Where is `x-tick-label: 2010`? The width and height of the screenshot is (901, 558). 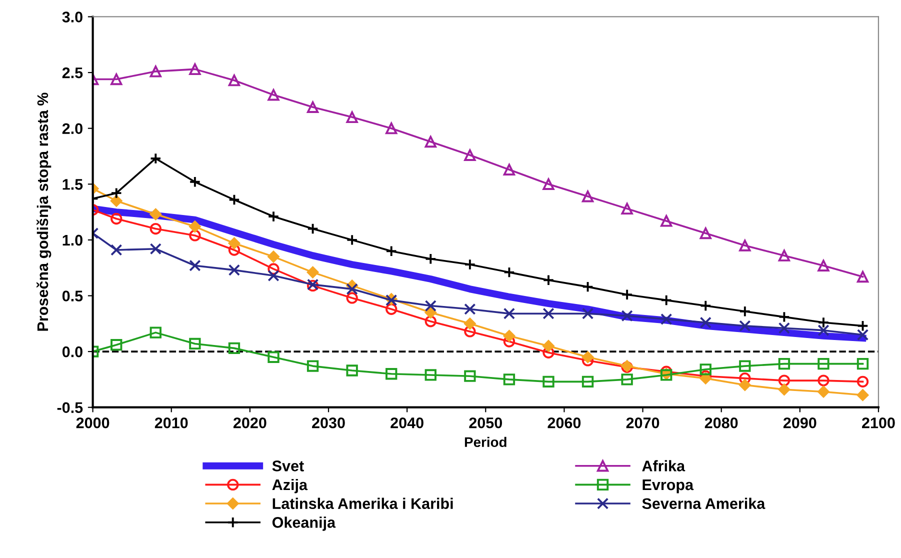 x-tick-label: 2010 is located at coordinates (171, 422).